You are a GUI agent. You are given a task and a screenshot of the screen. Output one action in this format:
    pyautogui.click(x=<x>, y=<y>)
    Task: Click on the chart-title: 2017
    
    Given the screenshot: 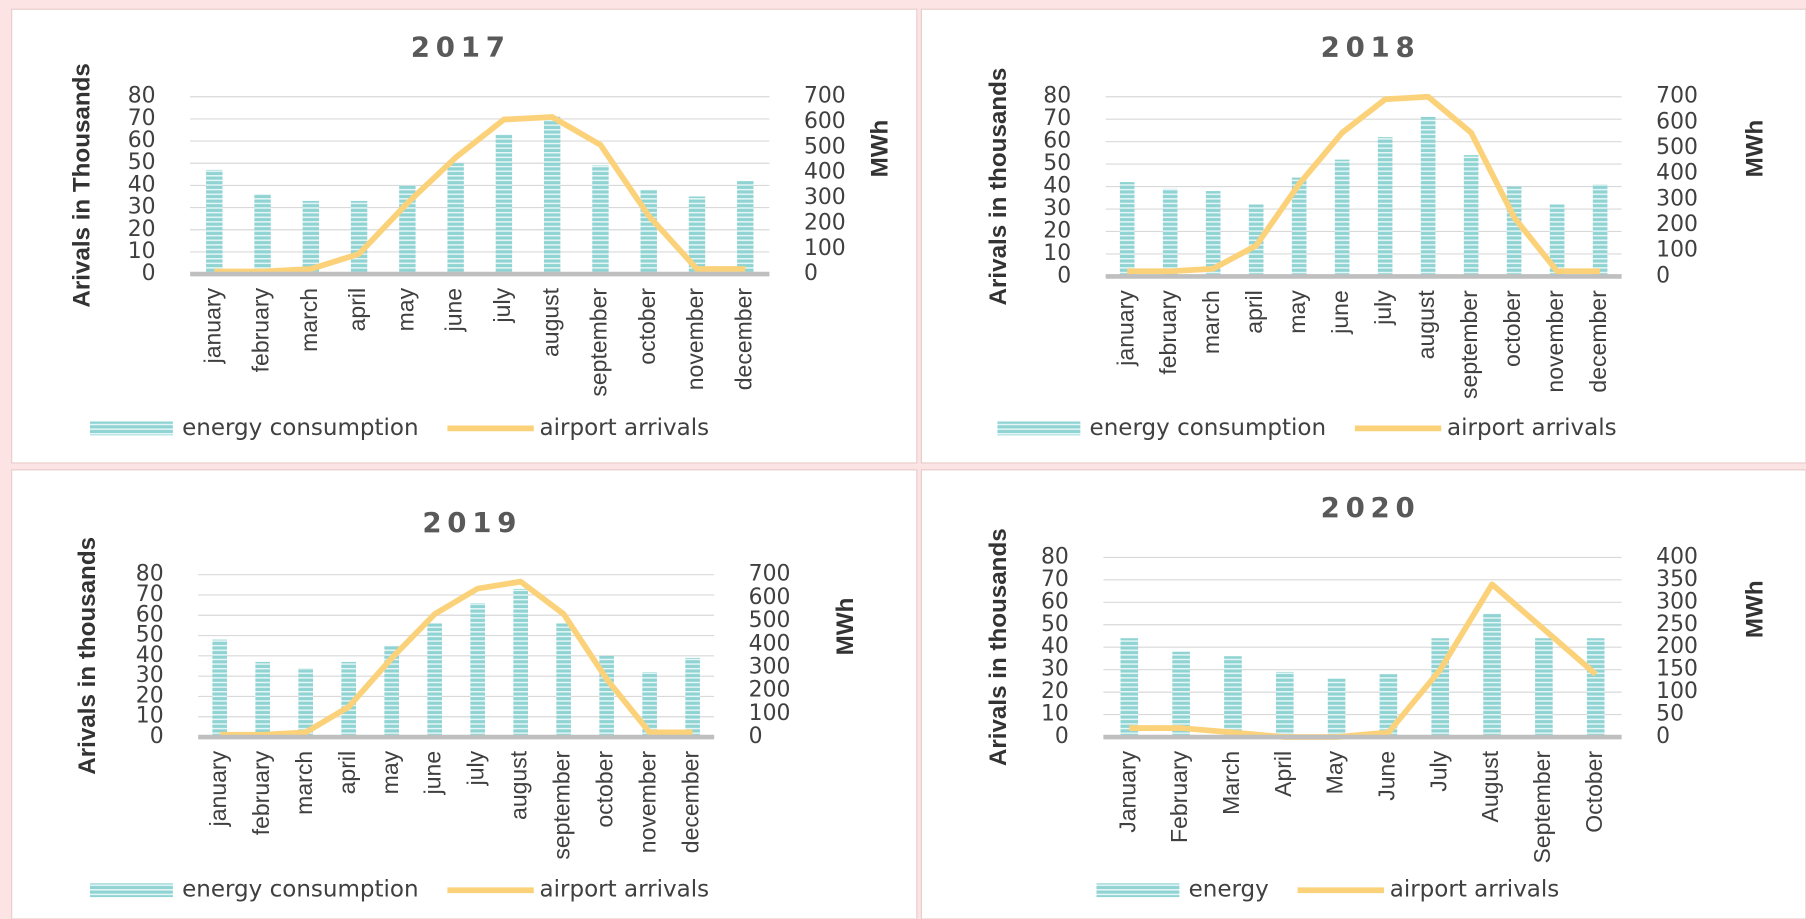 What is the action you would take?
    pyautogui.click(x=461, y=46)
    